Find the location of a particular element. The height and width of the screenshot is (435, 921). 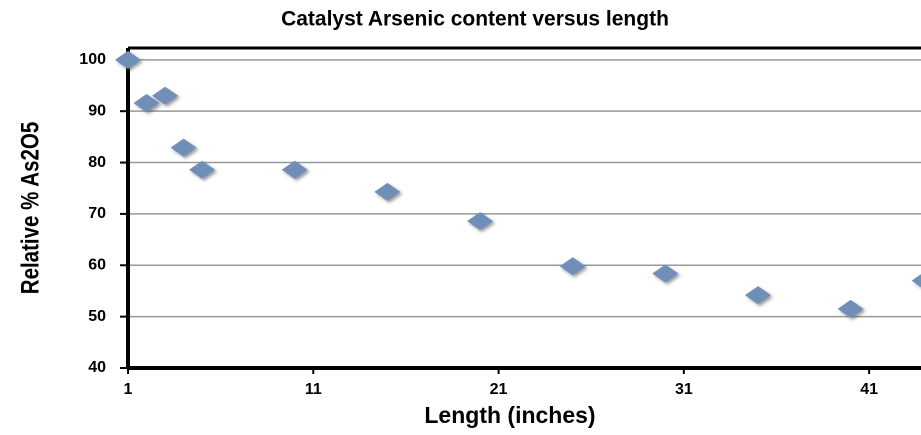

y-tick-label: 40 is located at coordinates (97, 367).